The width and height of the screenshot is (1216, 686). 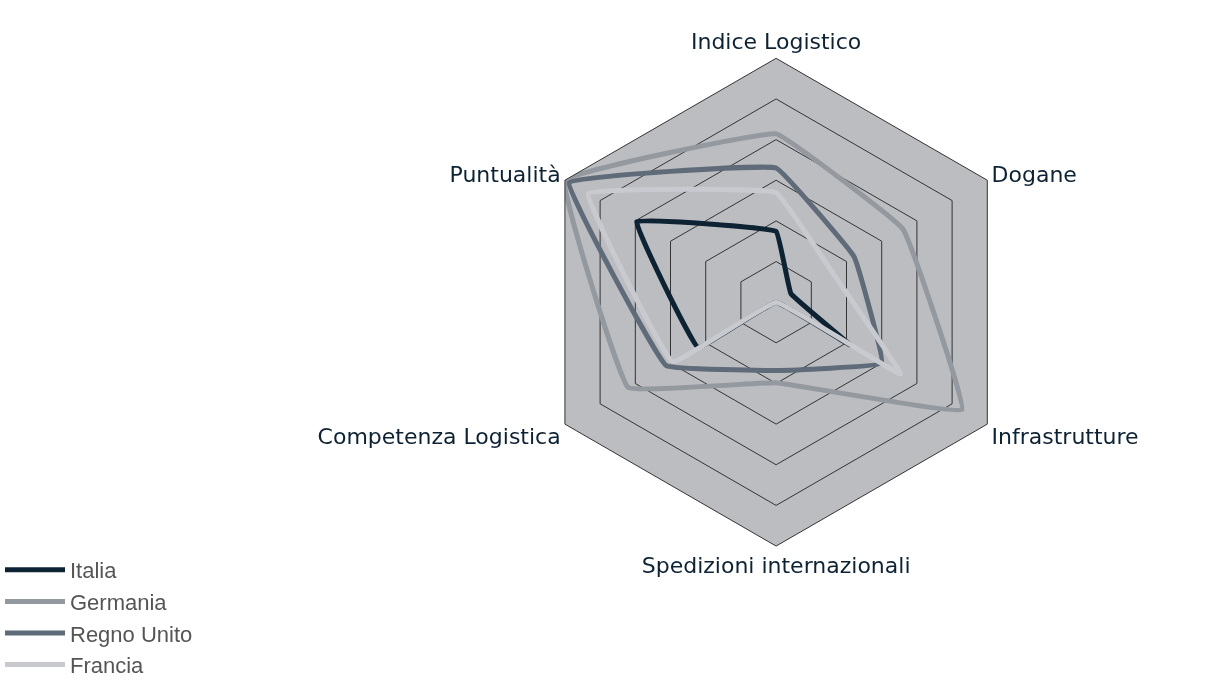 I want to click on legend-label: Regno Unito, so click(x=131, y=634).